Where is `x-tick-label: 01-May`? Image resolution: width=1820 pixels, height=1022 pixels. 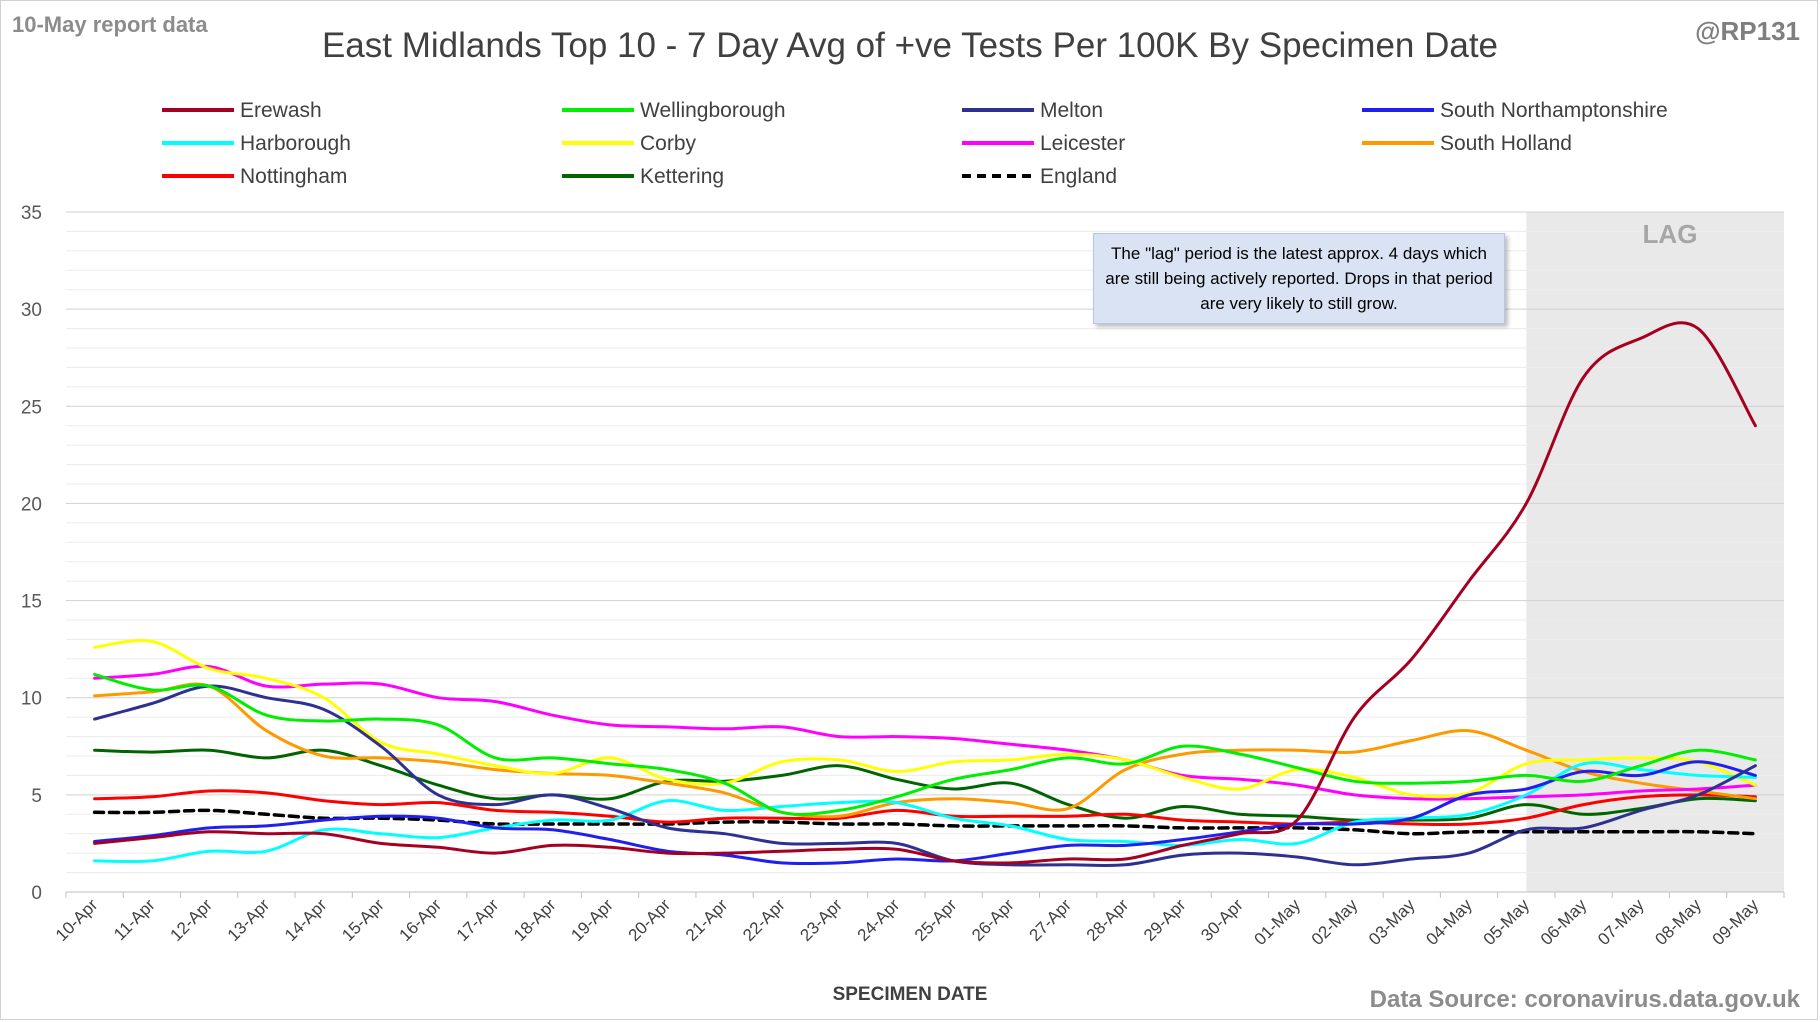
x-tick-label: 01-May is located at coordinates (1278, 922).